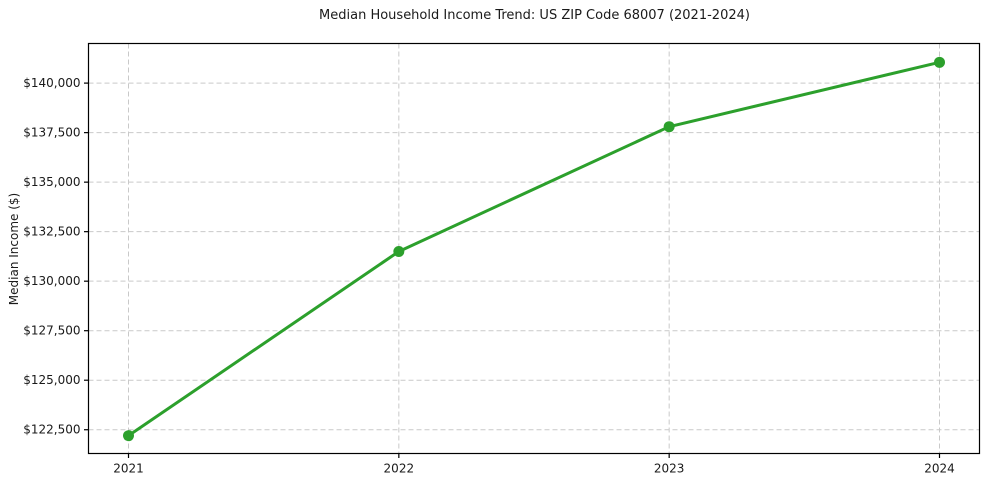 This screenshot has width=989, height=490. I want to click on x-tick-label: 2021, so click(128, 469).